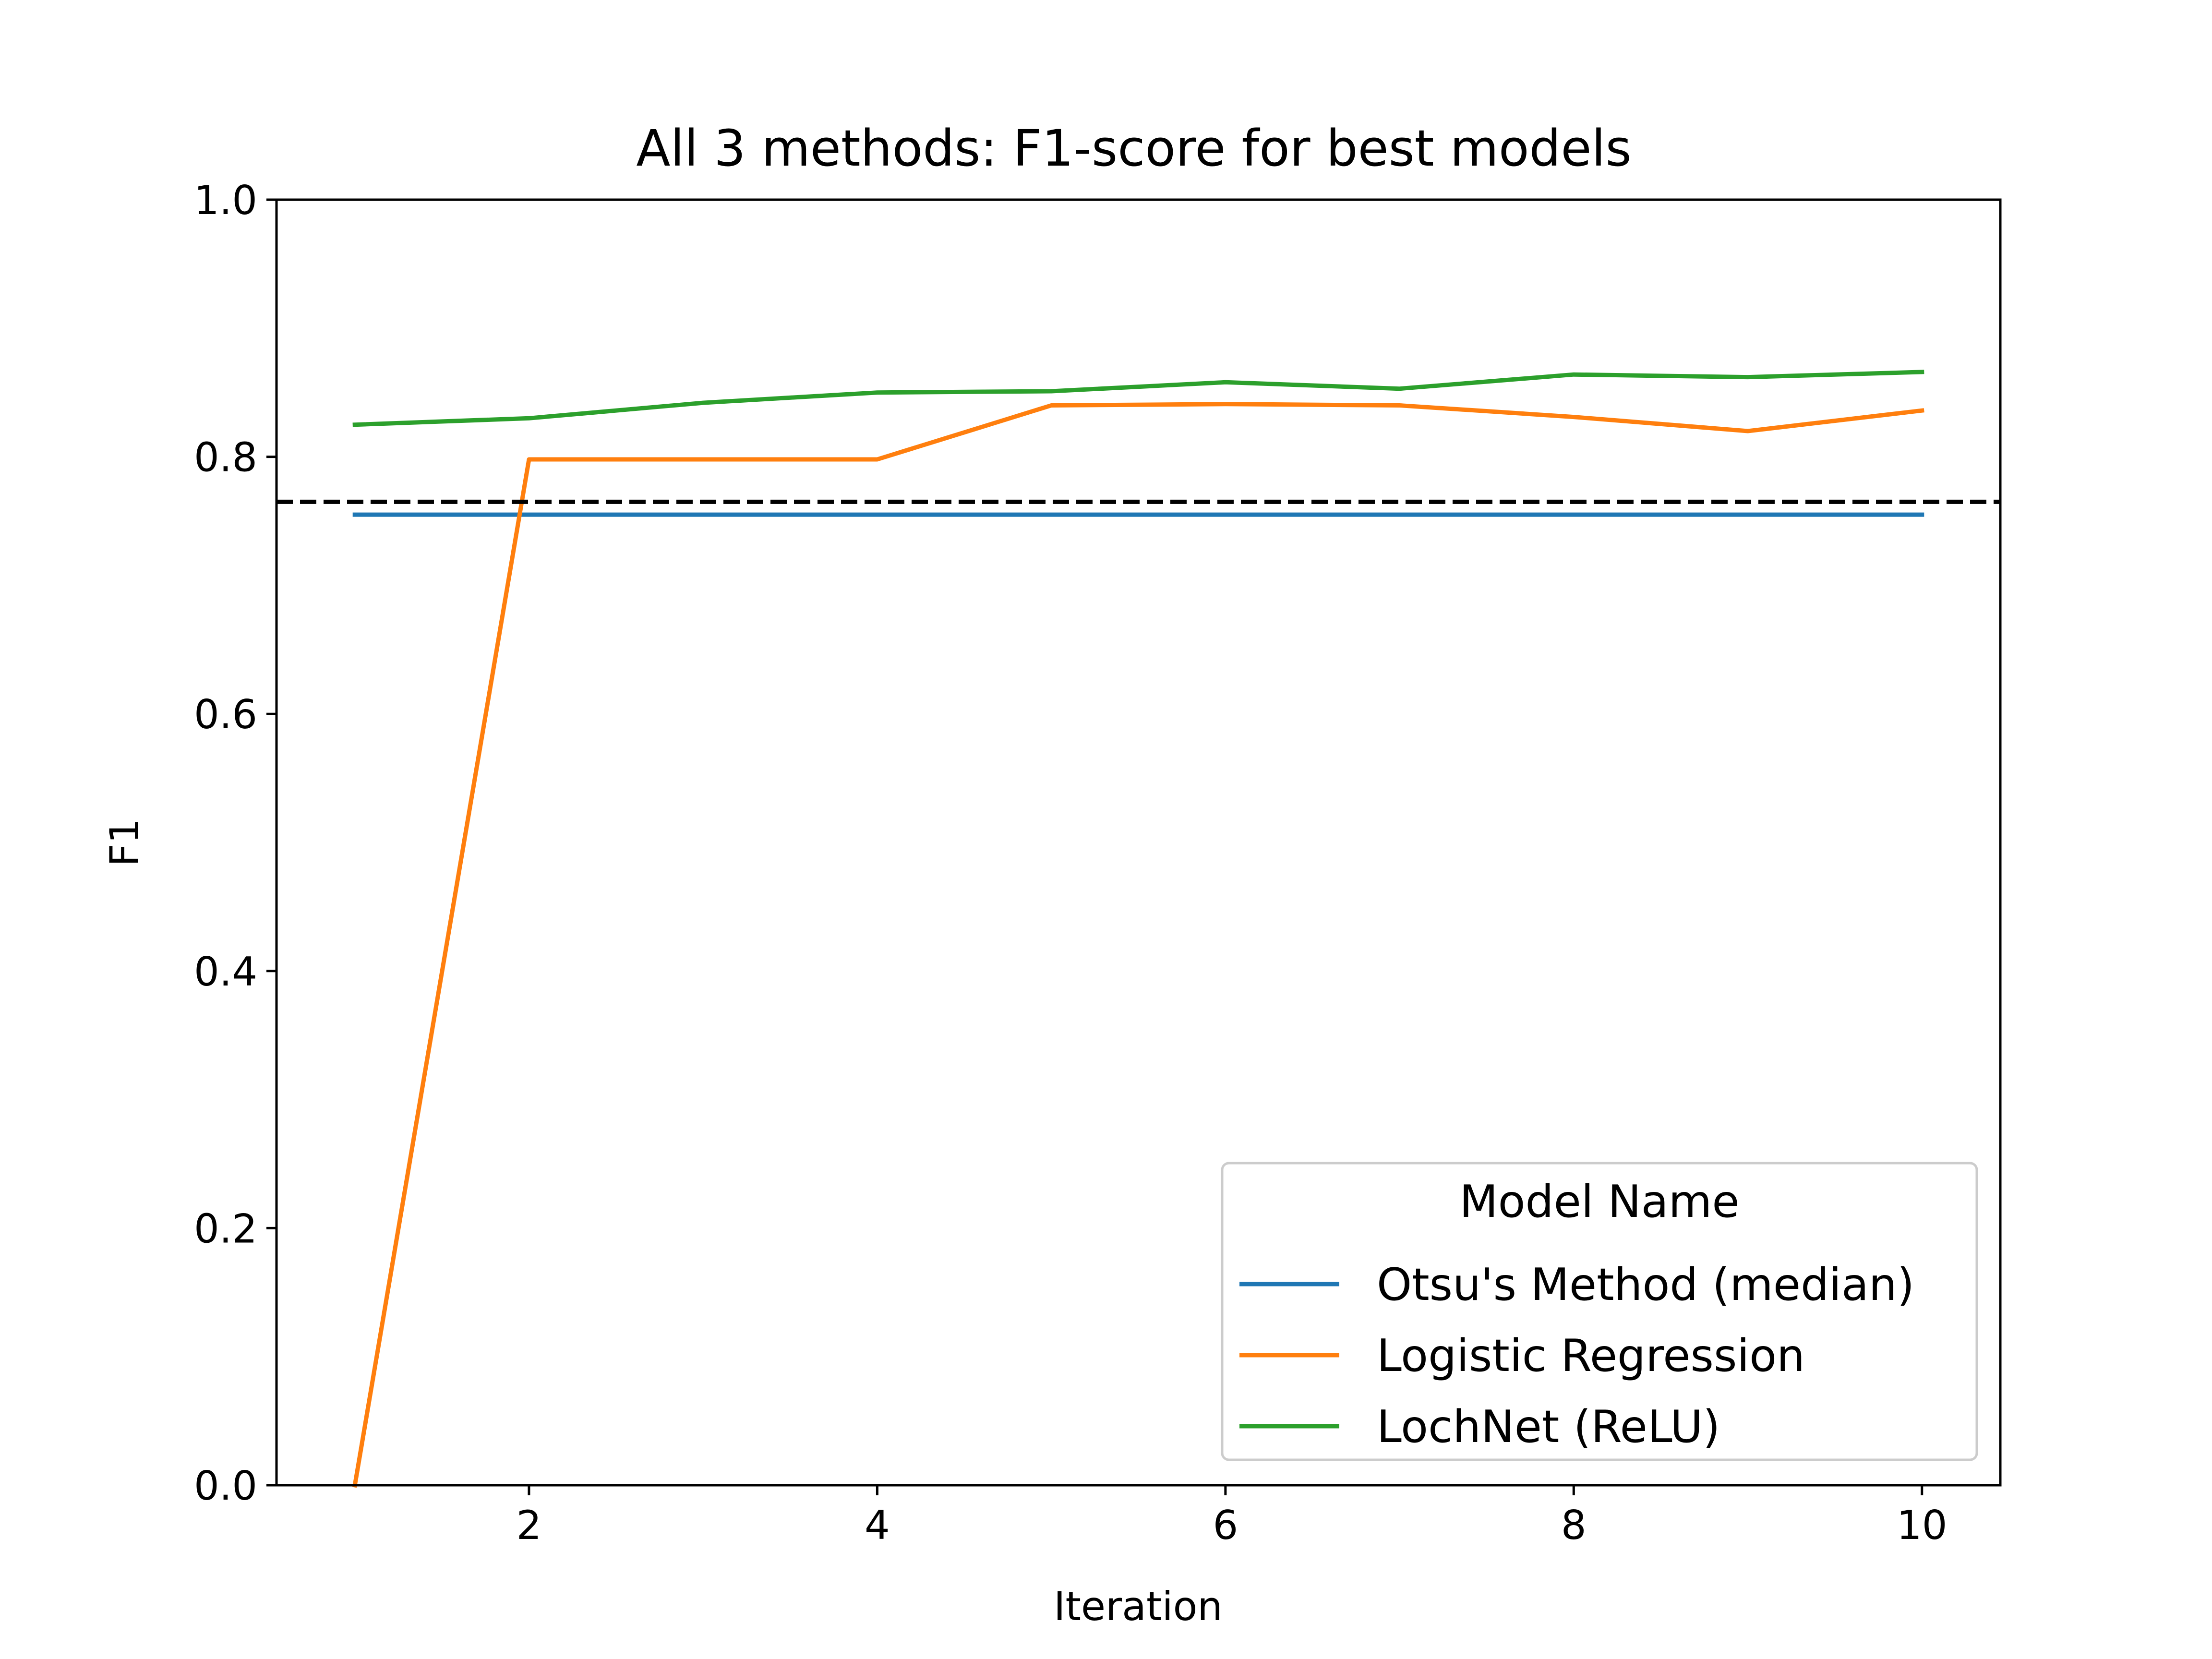  I want to click on x-axis-ticks: 2 4 6 8 10, so click(1232, 1517).